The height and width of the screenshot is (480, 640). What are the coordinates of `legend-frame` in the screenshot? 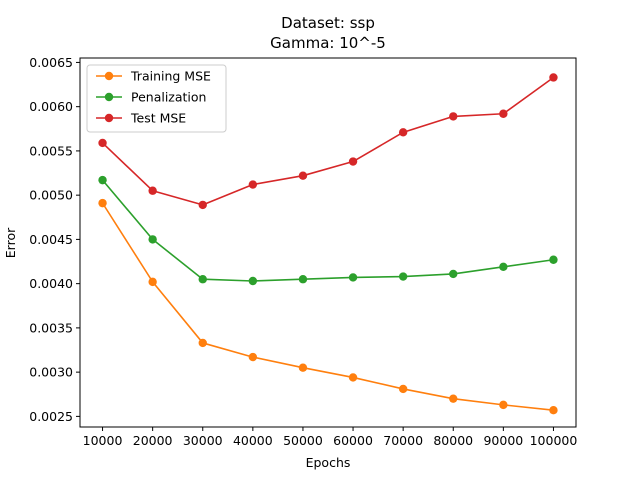 It's located at (156, 98).